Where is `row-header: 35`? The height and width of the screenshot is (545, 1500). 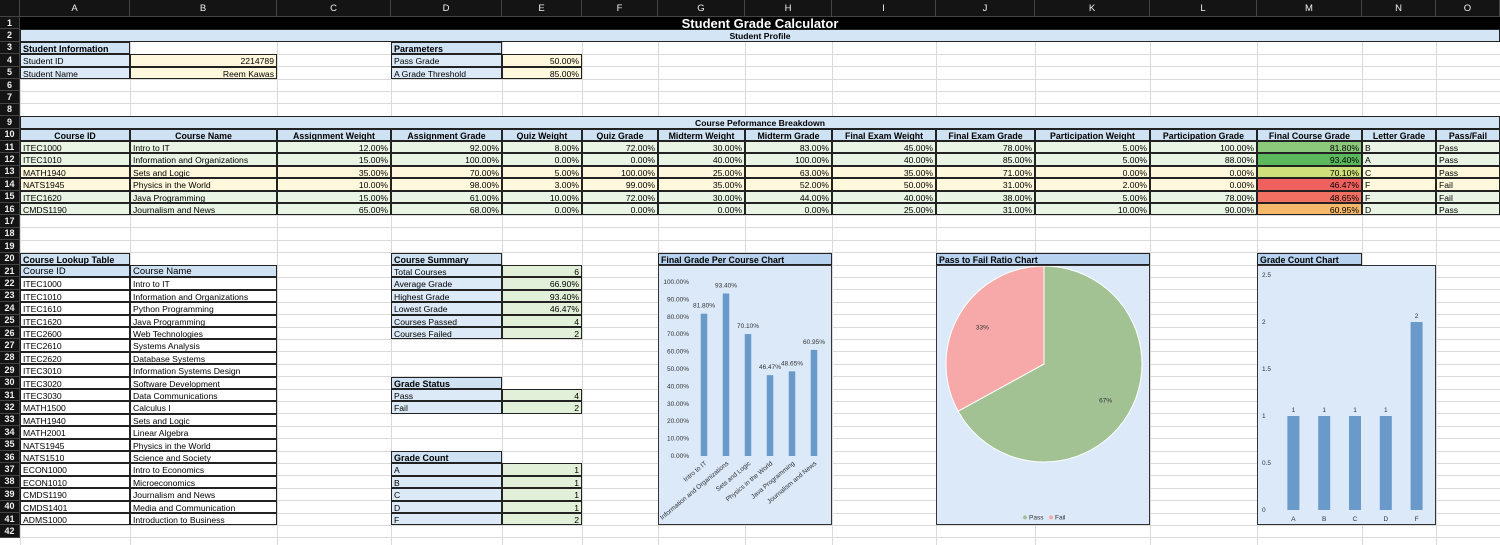 row-header: 35 is located at coordinates (10, 444).